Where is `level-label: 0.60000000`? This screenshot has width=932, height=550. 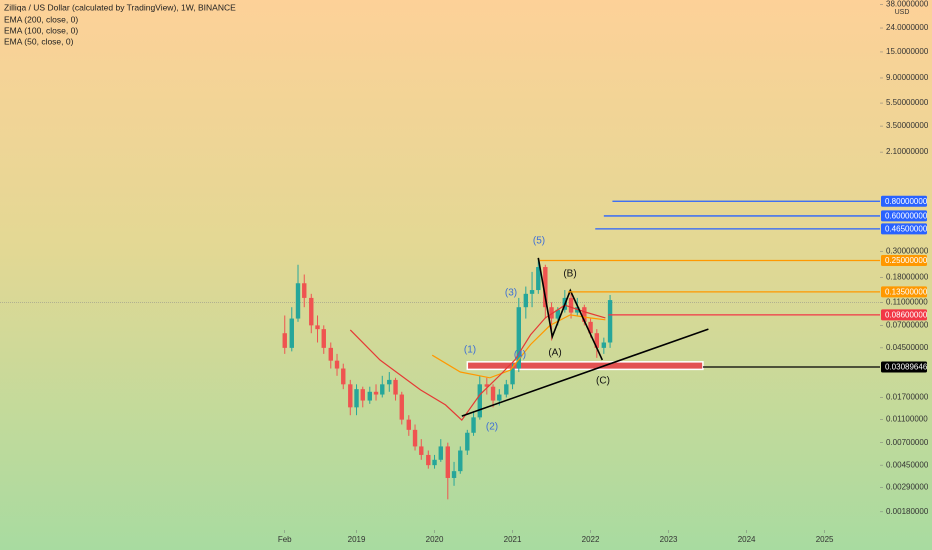 level-label: 0.60000000 is located at coordinates (906, 216).